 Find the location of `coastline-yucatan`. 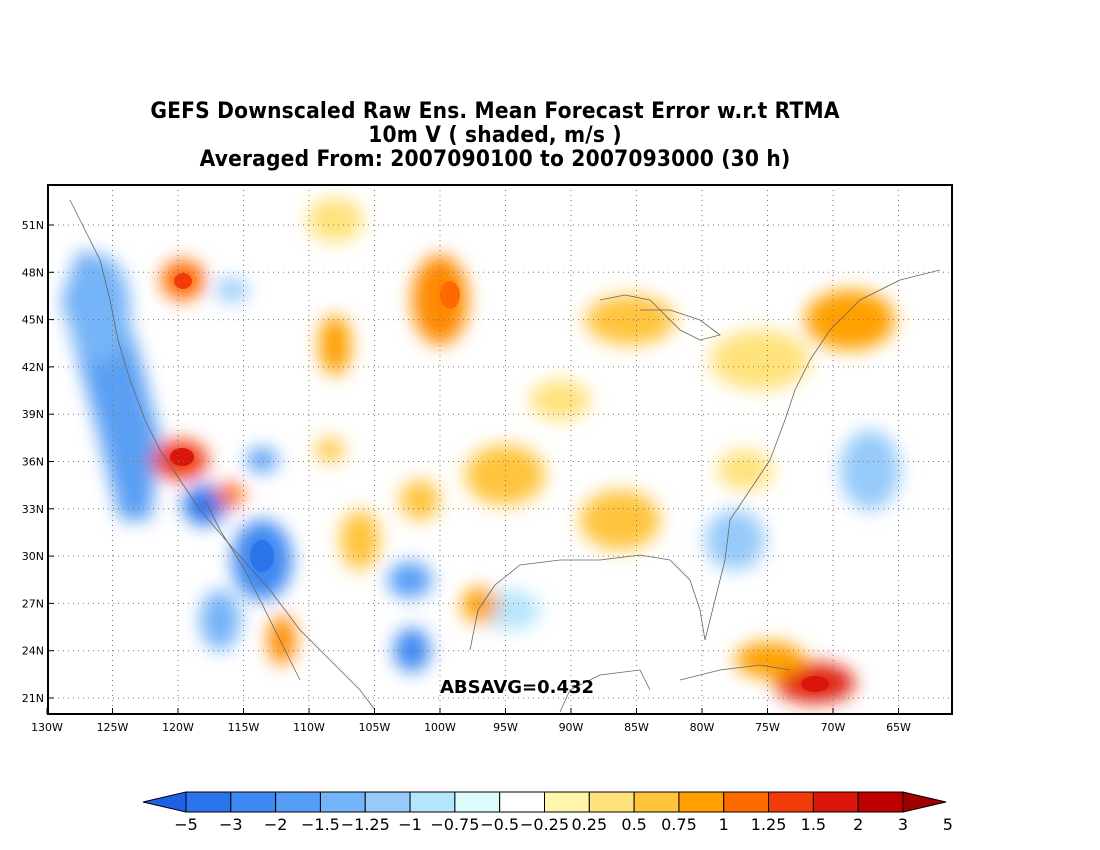

coastline-yucatan is located at coordinates (605, 691).